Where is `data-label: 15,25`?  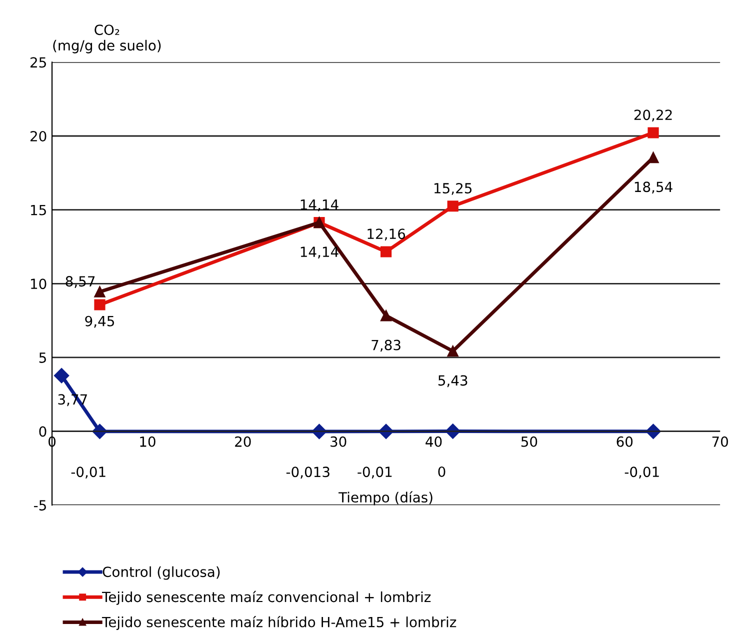 data-label: 15,25 is located at coordinates (453, 188).